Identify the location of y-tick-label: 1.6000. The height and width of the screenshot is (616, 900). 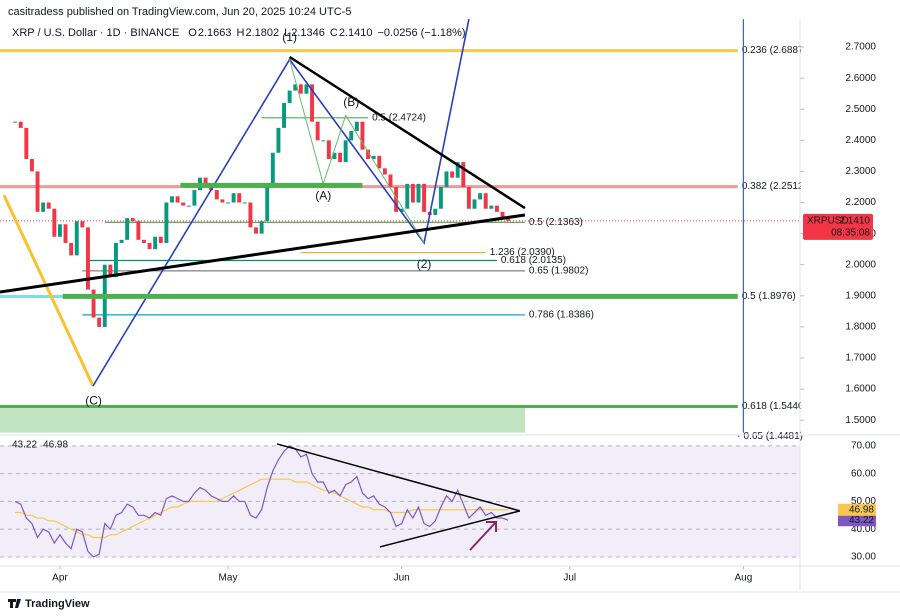
(860, 389).